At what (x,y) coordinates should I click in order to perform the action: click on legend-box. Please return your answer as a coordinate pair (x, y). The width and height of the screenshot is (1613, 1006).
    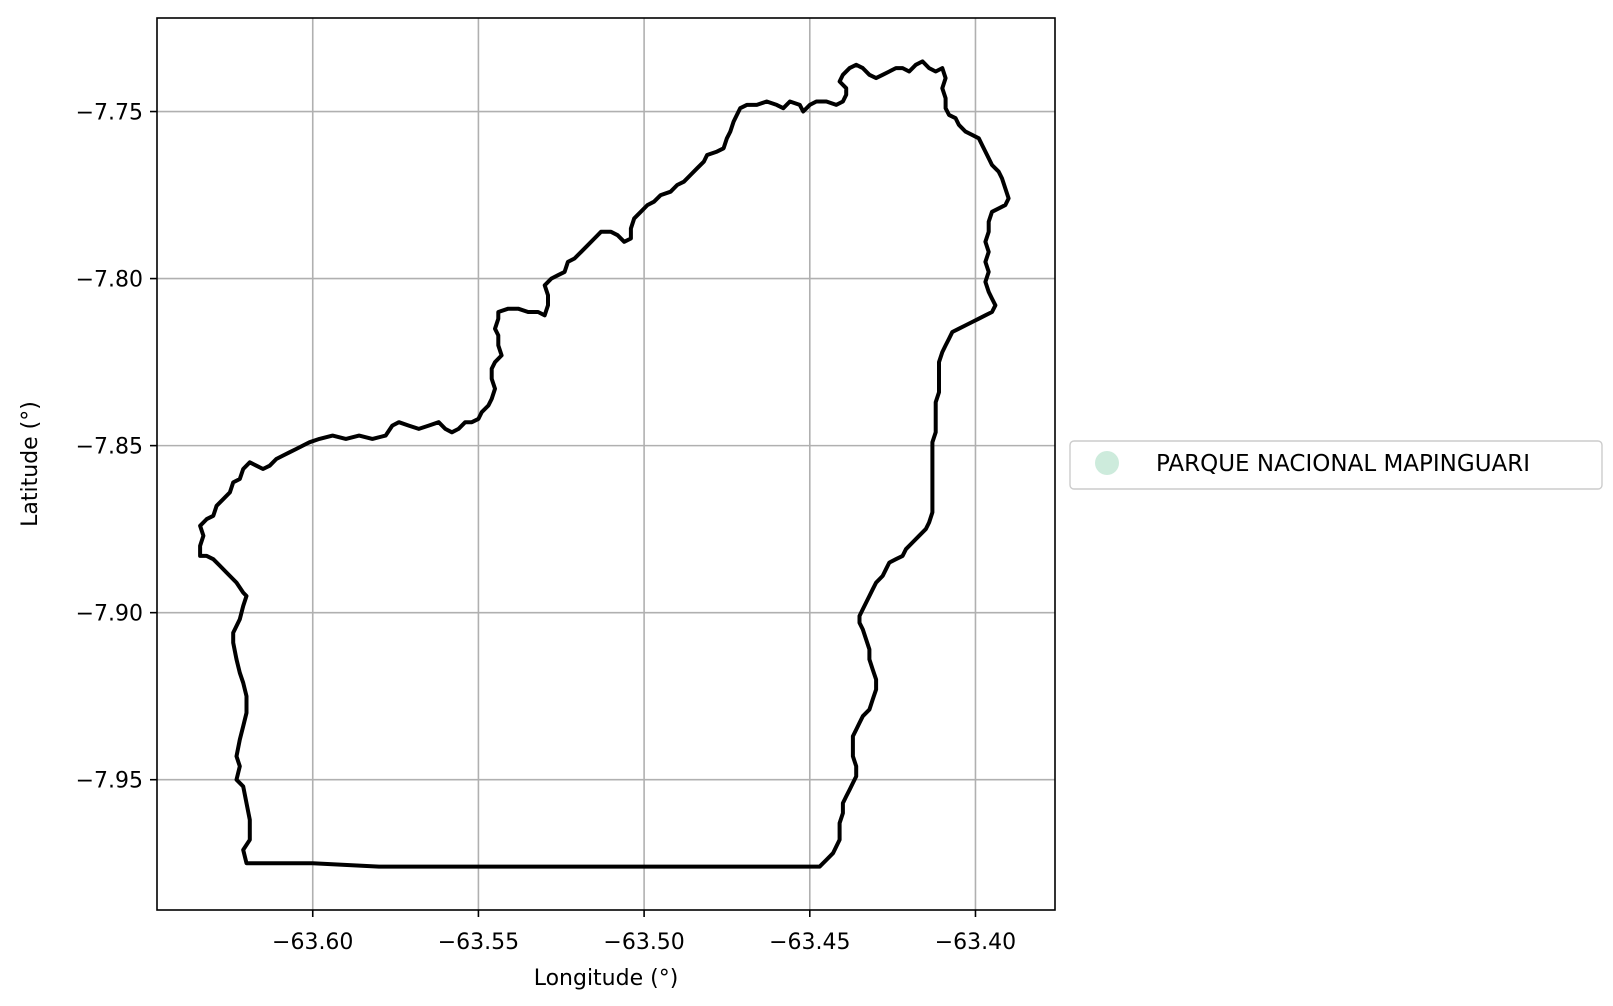
    Looking at the image, I should click on (1336, 465).